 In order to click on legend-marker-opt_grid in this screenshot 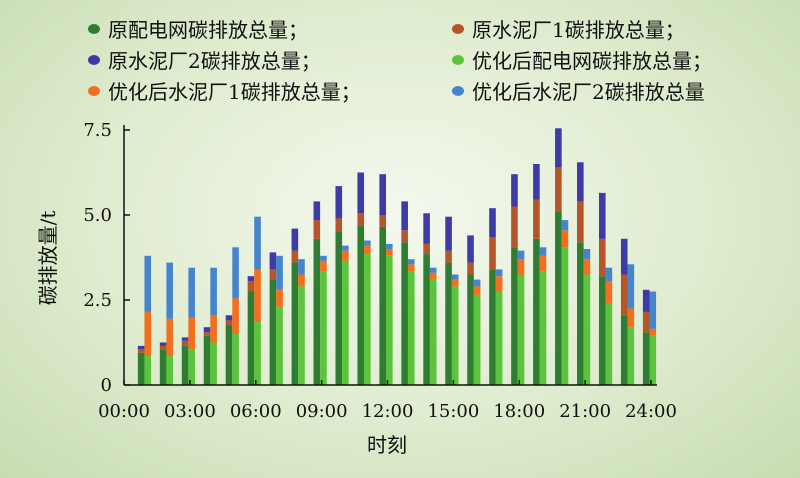, I will do `click(458, 60)`.